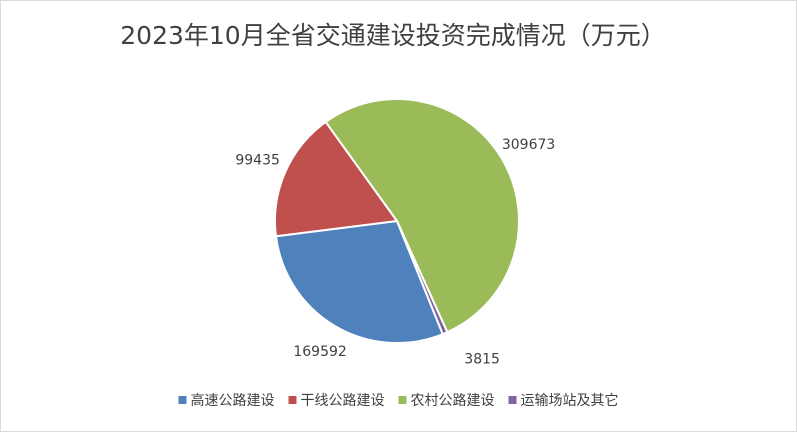 Image resolution: width=797 pixels, height=432 pixels. I want to click on data-label: 99435, so click(257, 160).